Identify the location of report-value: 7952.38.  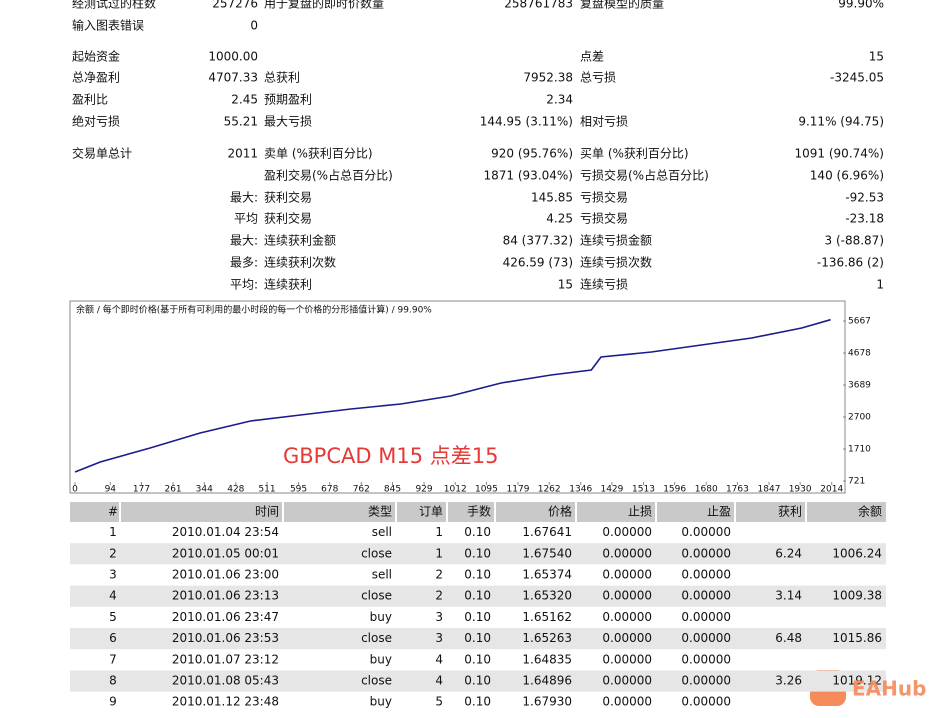
(548, 78).